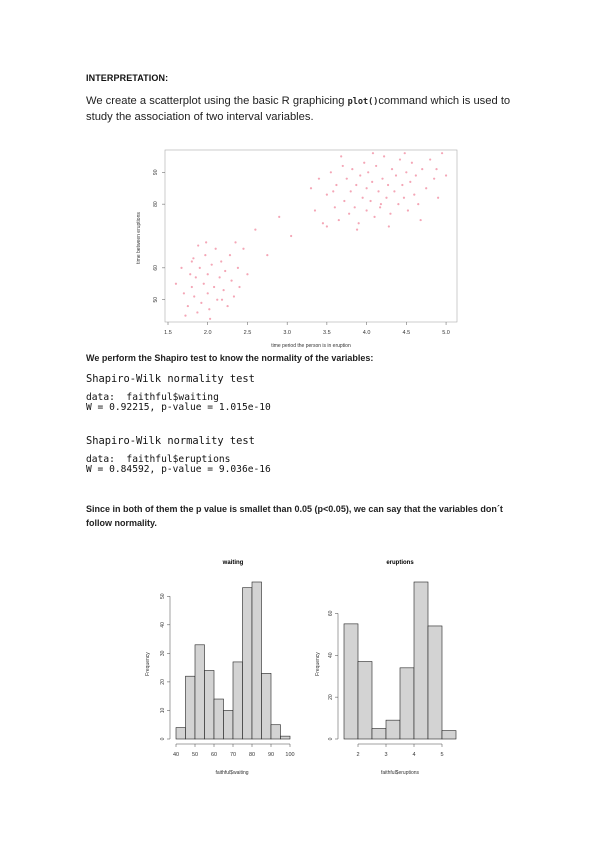 Image resolution: width=599 pixels, height=848 pixels. What do you see at coordinates (158, 459) in the screenshot?
I see `test2-data-line: data: faithful$eruptions` at bounding box center [158, 459].